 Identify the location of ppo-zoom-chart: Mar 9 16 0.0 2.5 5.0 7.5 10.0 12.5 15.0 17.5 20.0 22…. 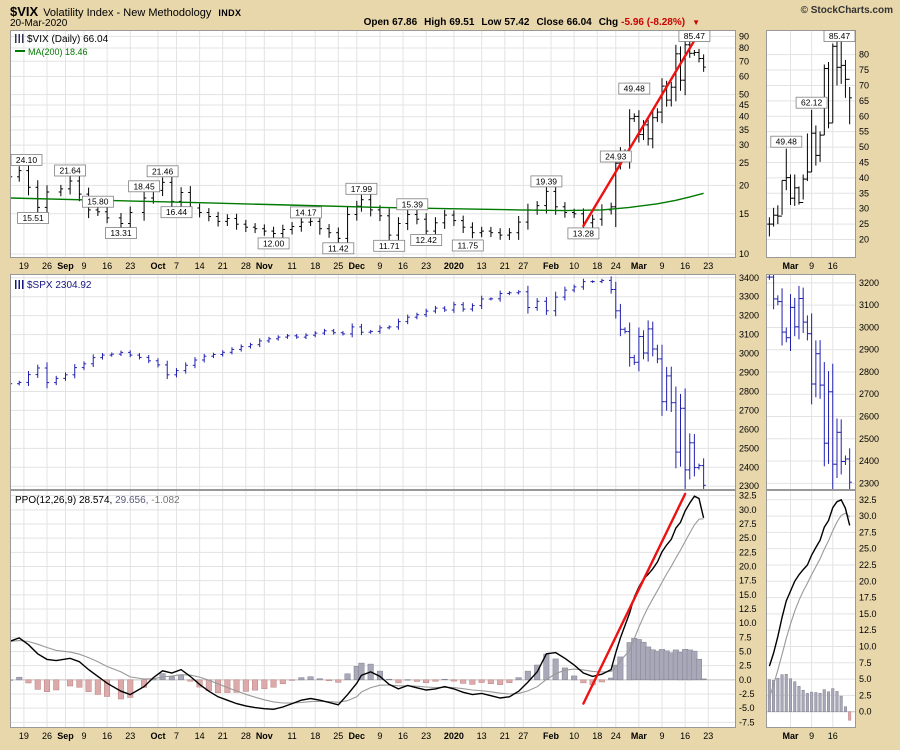
(828, 617).